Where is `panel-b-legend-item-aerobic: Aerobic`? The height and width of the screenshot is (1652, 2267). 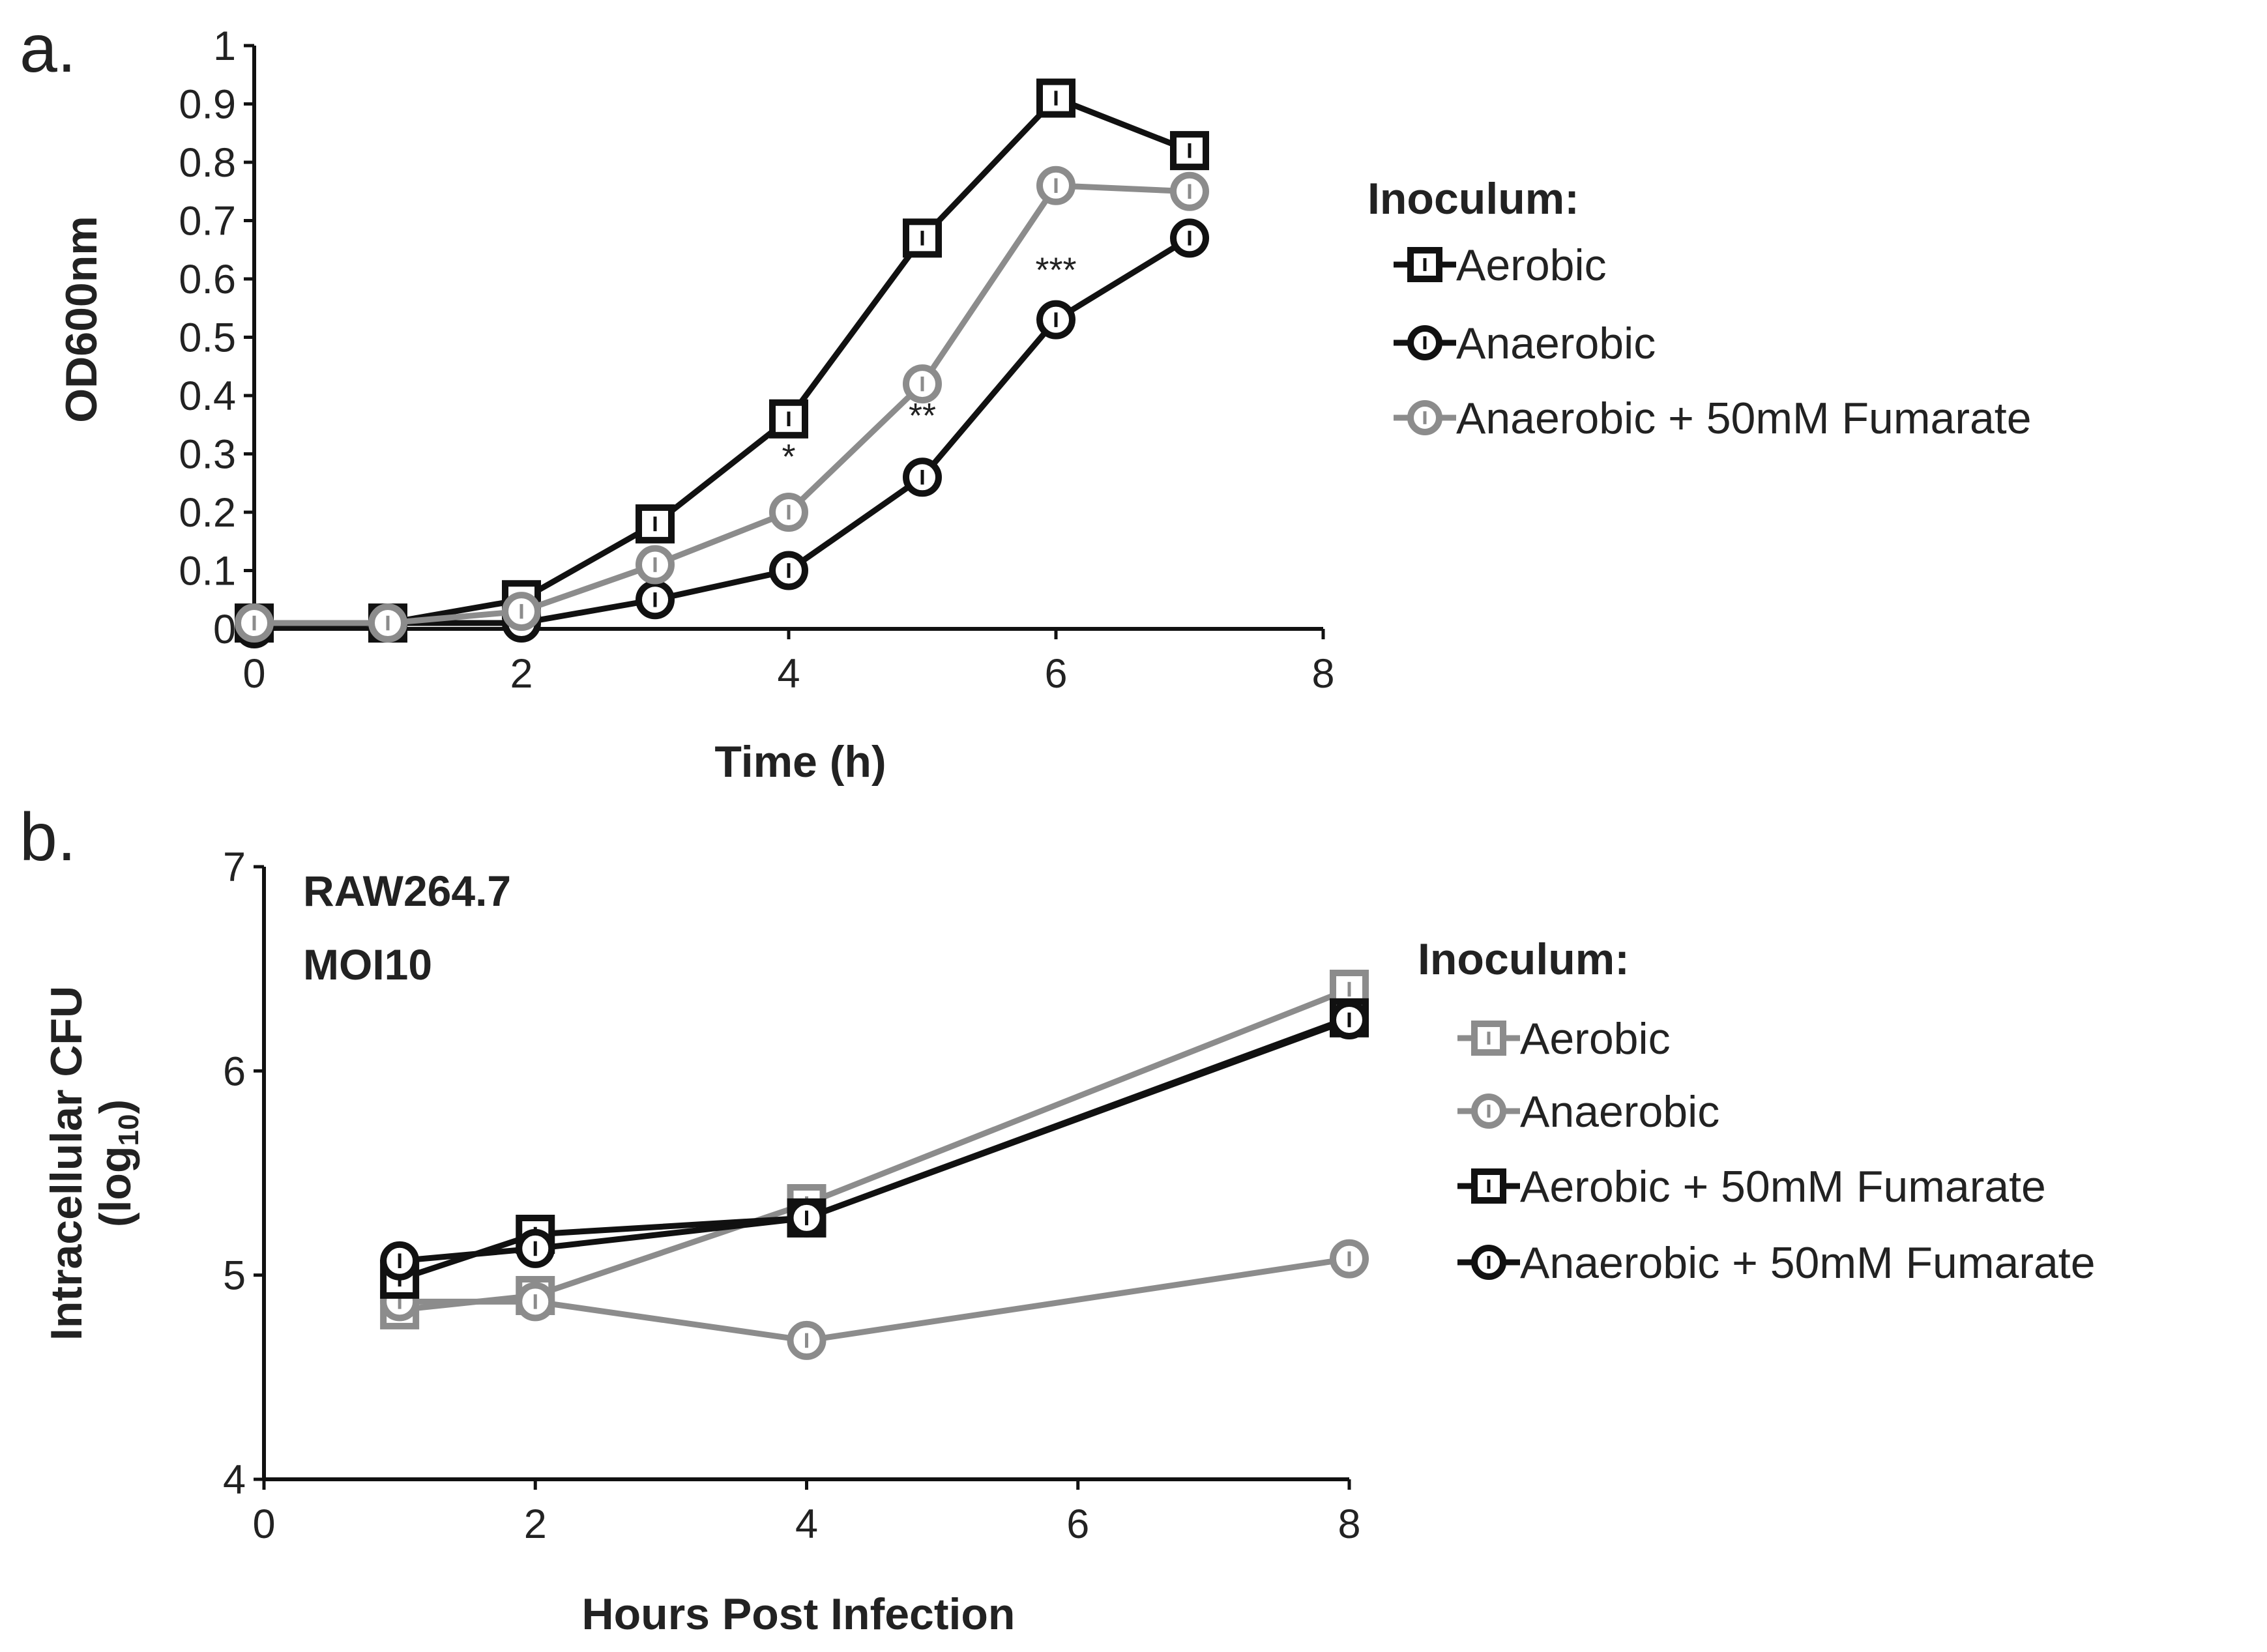
panel-b-legend-item-aerobic: Aerobic is located at coordinates (1564, 1039).